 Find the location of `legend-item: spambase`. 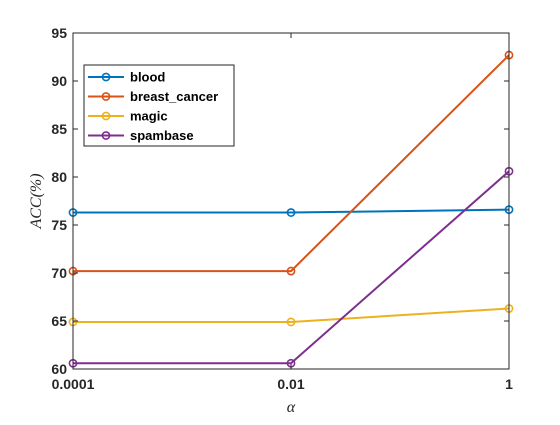

legend-item: spambase is located at coordinates (141, 135).